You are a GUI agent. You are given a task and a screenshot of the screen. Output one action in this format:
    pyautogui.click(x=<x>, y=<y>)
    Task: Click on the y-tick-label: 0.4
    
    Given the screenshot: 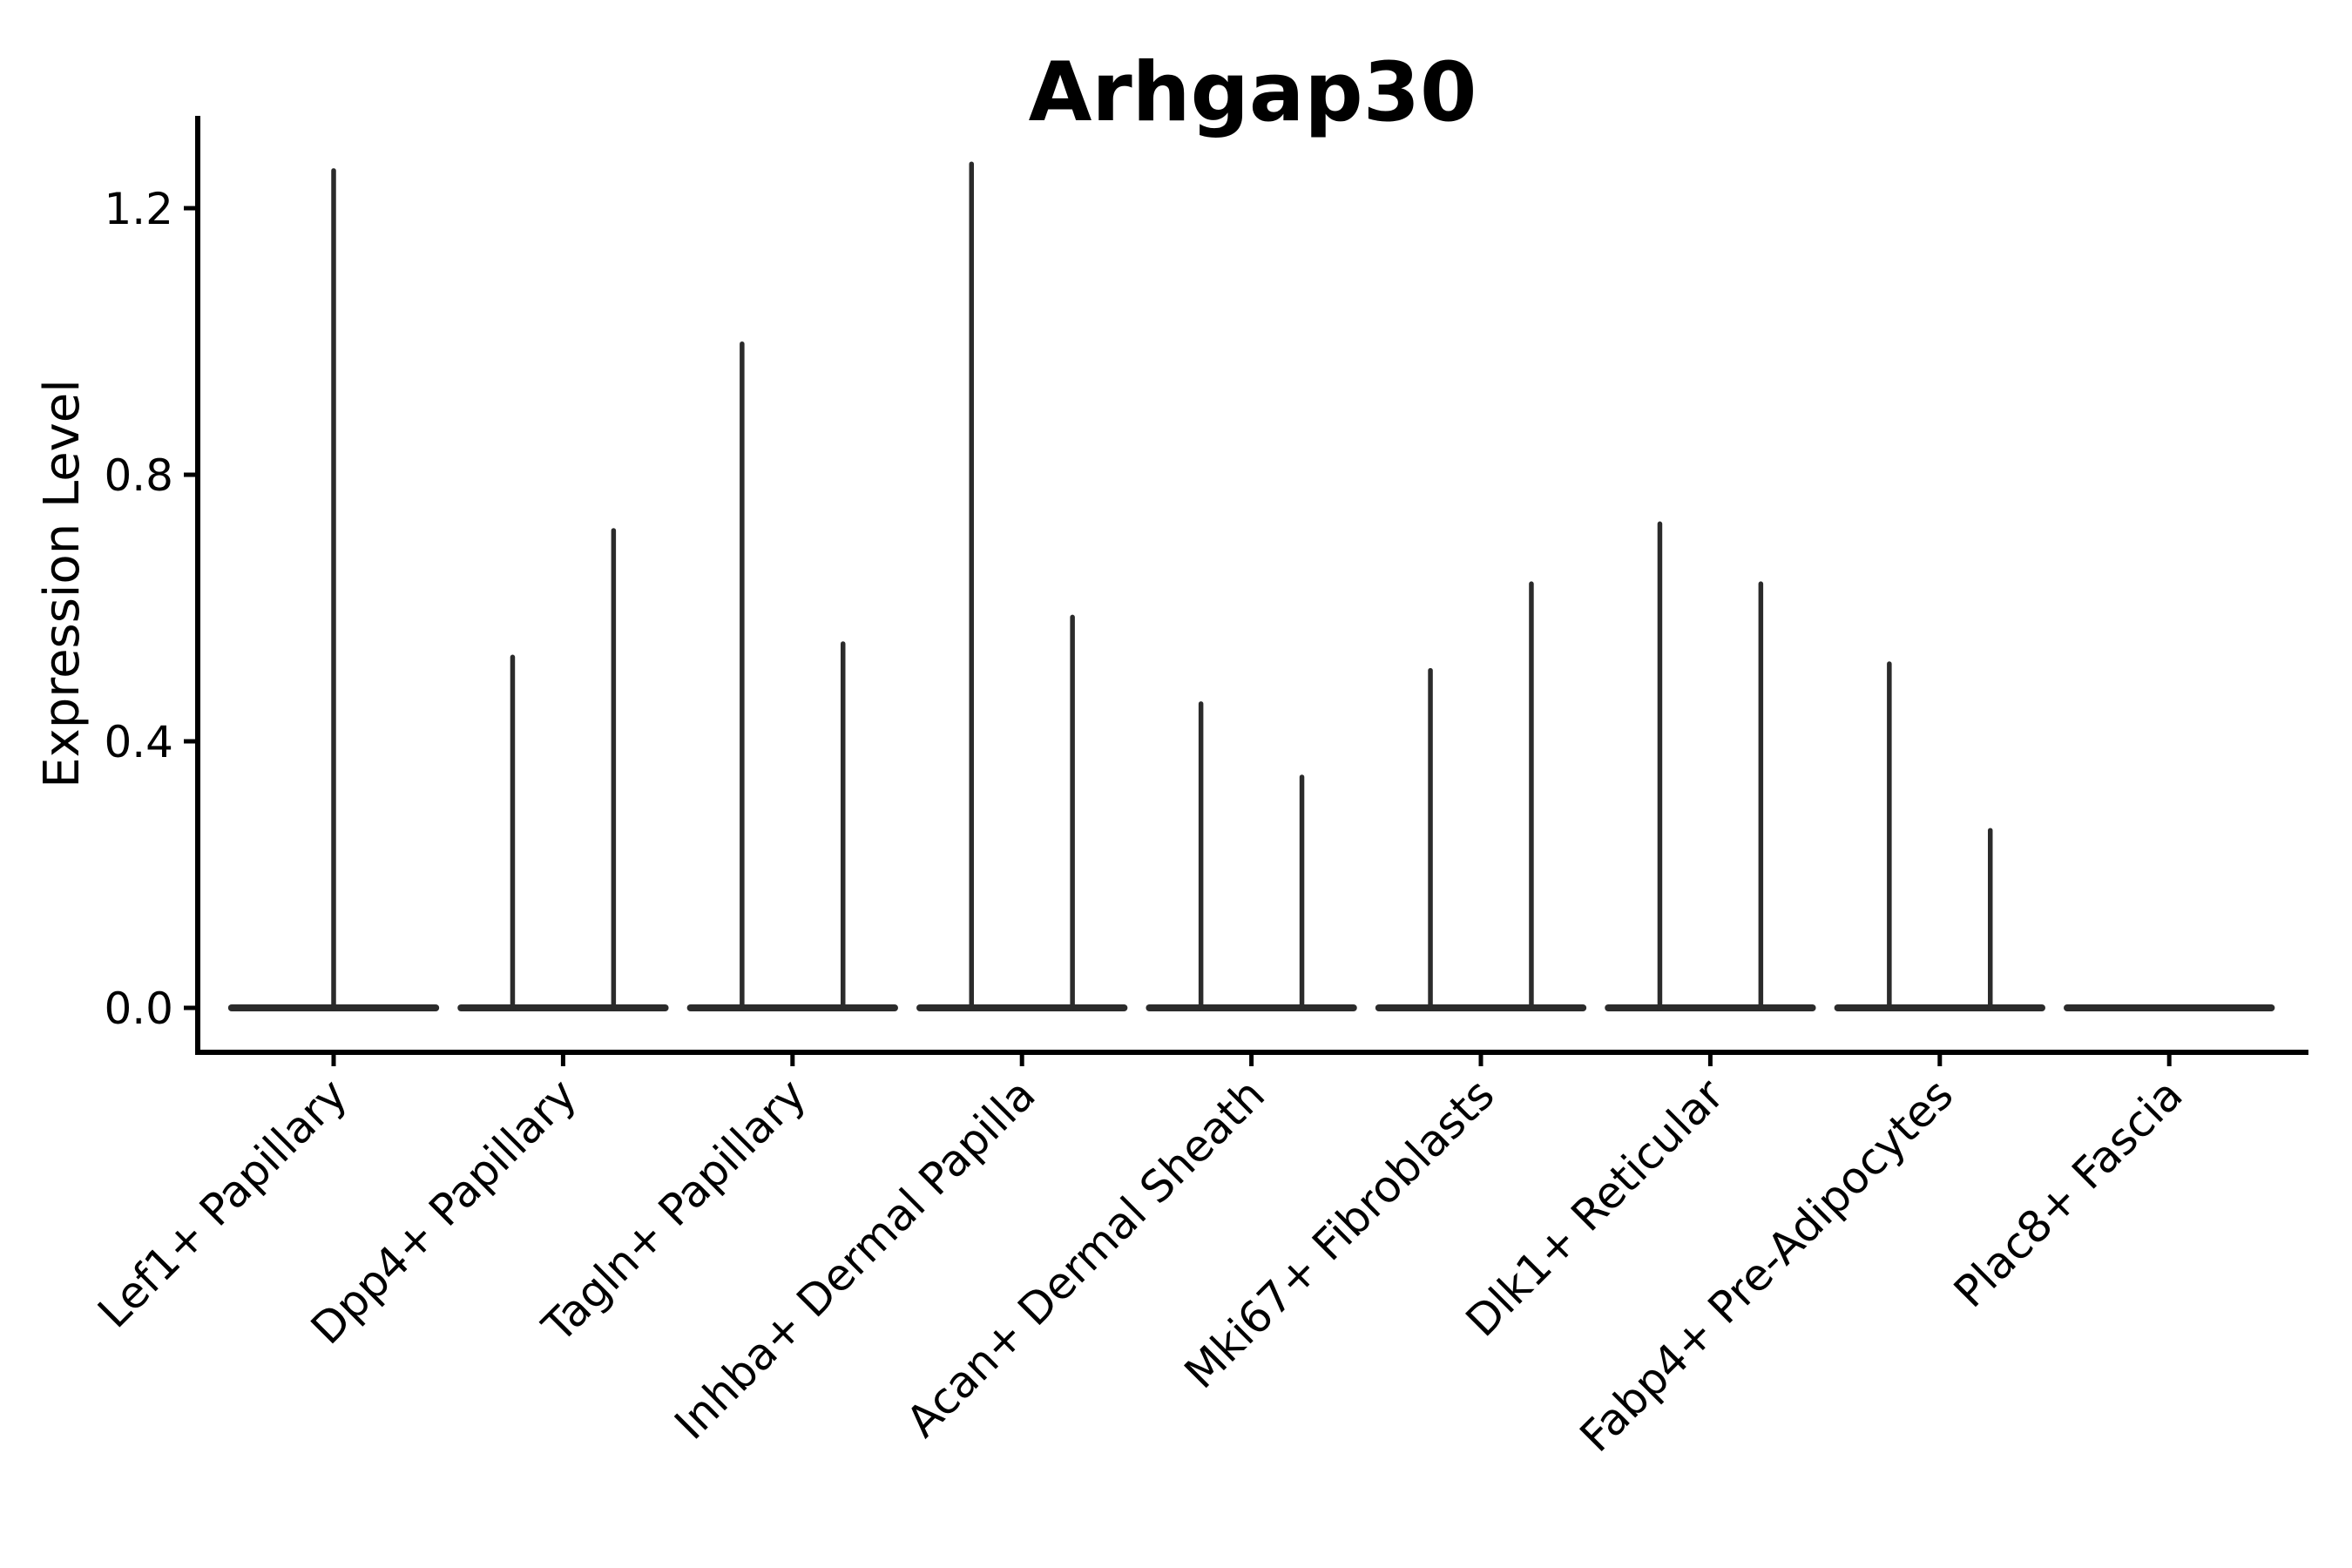 What is the action you would take?
    pyautogui.click(x=138, y=742)
    